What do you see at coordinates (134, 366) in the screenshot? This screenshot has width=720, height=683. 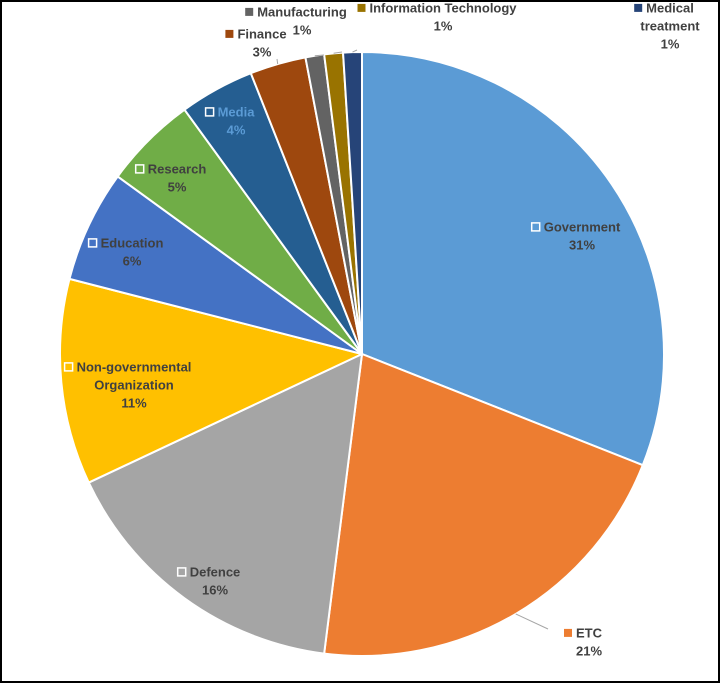 I see `data-label-category: Non-governmental` at bounding box center [134, 366].